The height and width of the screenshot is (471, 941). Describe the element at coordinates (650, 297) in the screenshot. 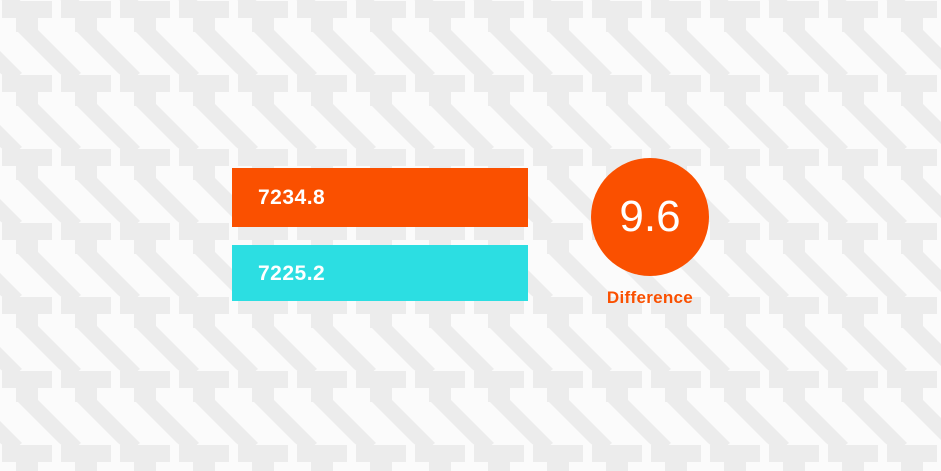

I see `difference-caption: Difference` at that location.